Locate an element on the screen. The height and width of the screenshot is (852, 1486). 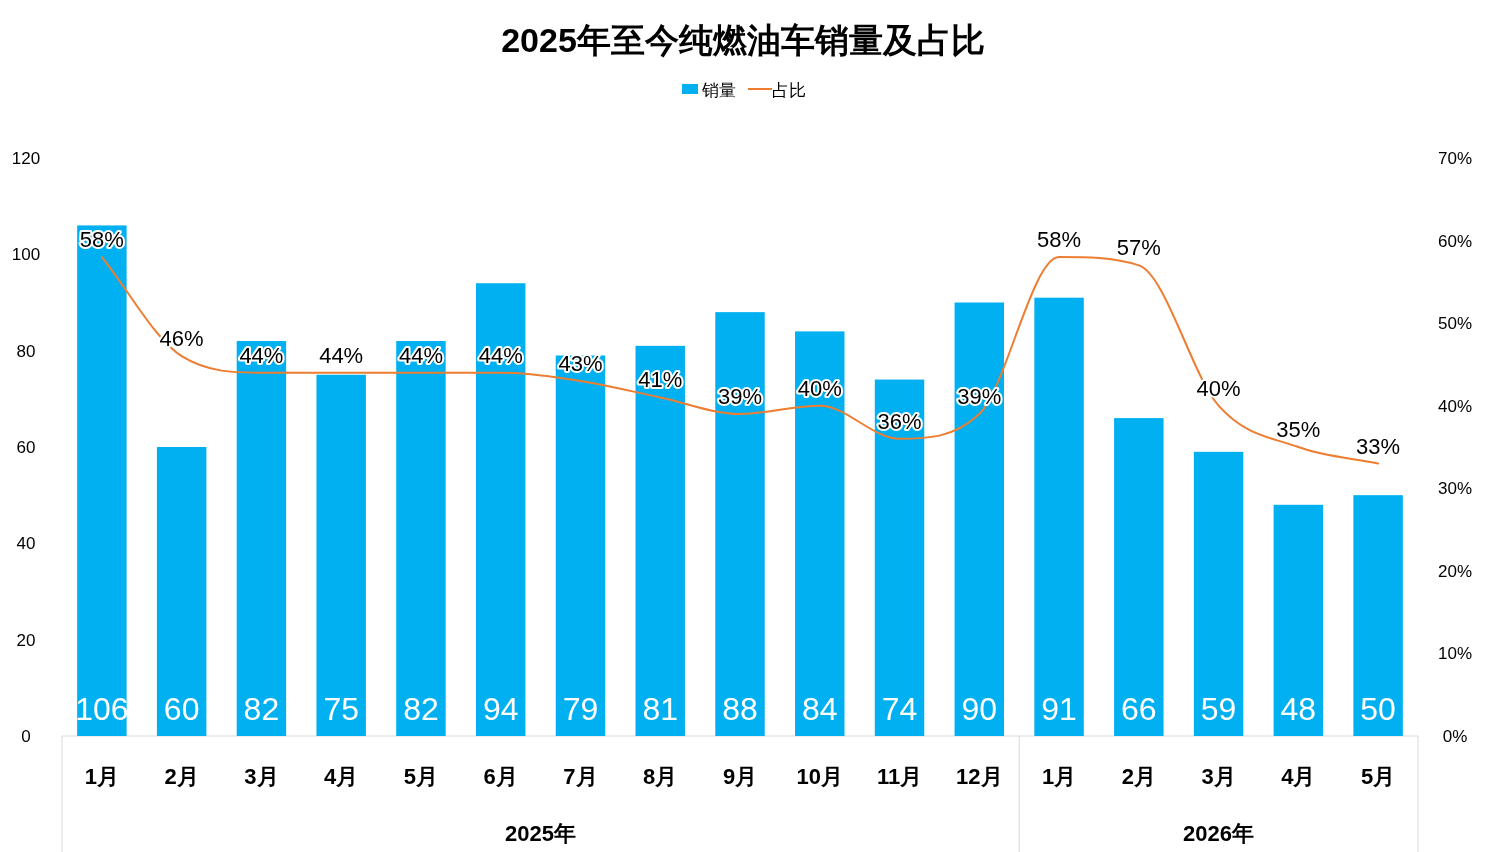
data-label: 41% is located at coordinates (660, 380).